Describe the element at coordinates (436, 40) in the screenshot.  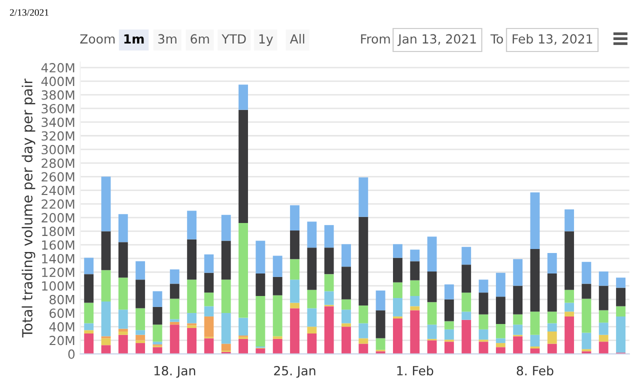
I see `text: Jan 13, 2021` at that location.